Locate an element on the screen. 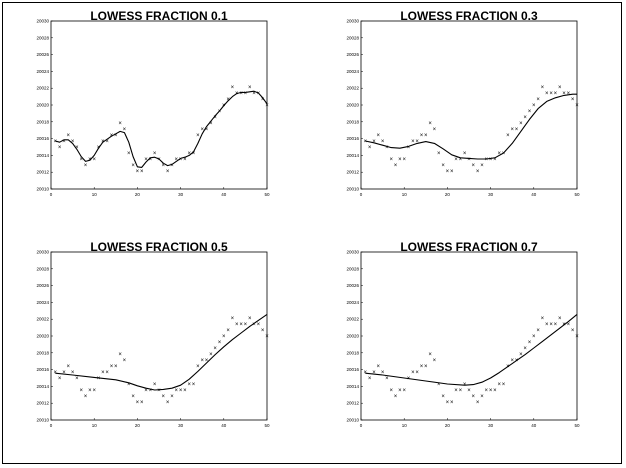 The width and height of the screenshot is (626, 468). y-tick-label: 20030 is located at coordinates (42, 252).